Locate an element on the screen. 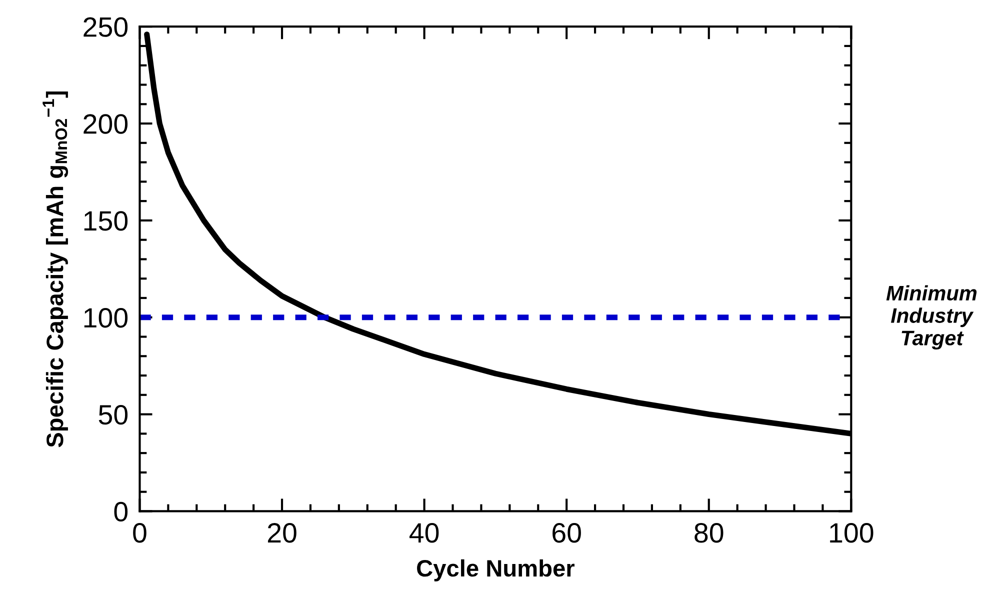 Image resolution: width=984 pixels, height=591 pixels. y-tick-label: 250 is located at coordinates (106, 27).